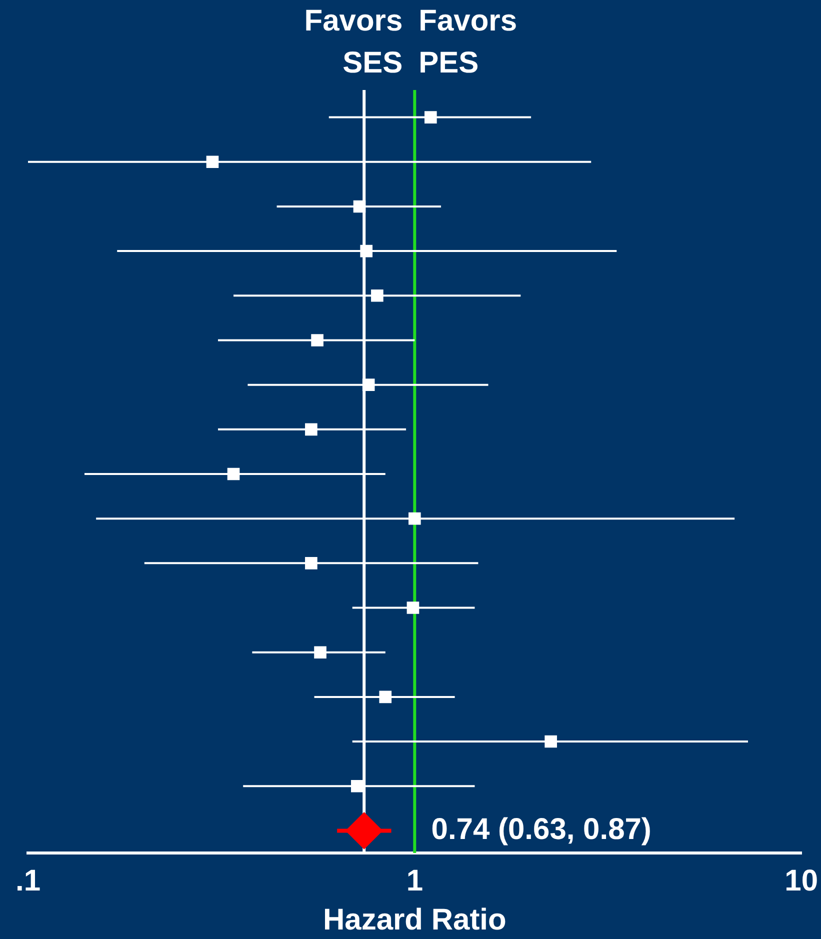 The width and height of the screenshot is (821, 939). What do you see at coordinates (353, 42) in the screenshot?
I see `text: Favors SES` at bounding box center [353, 42].